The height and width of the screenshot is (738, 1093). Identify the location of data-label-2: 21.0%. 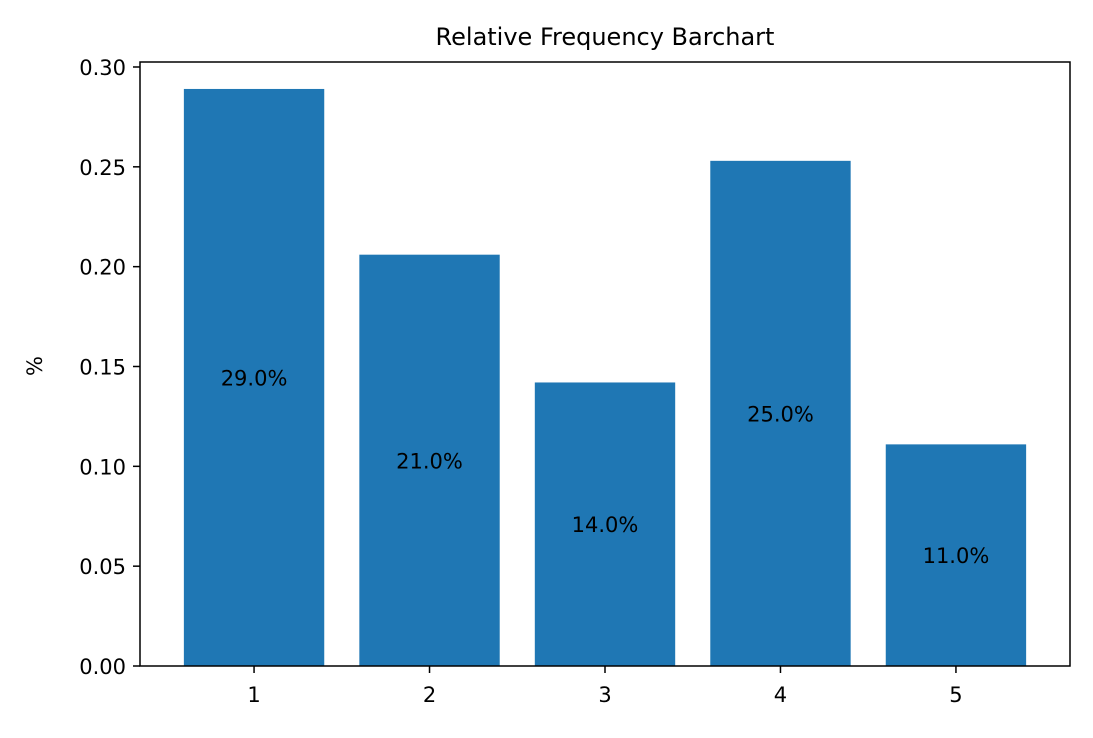
(429, 461).